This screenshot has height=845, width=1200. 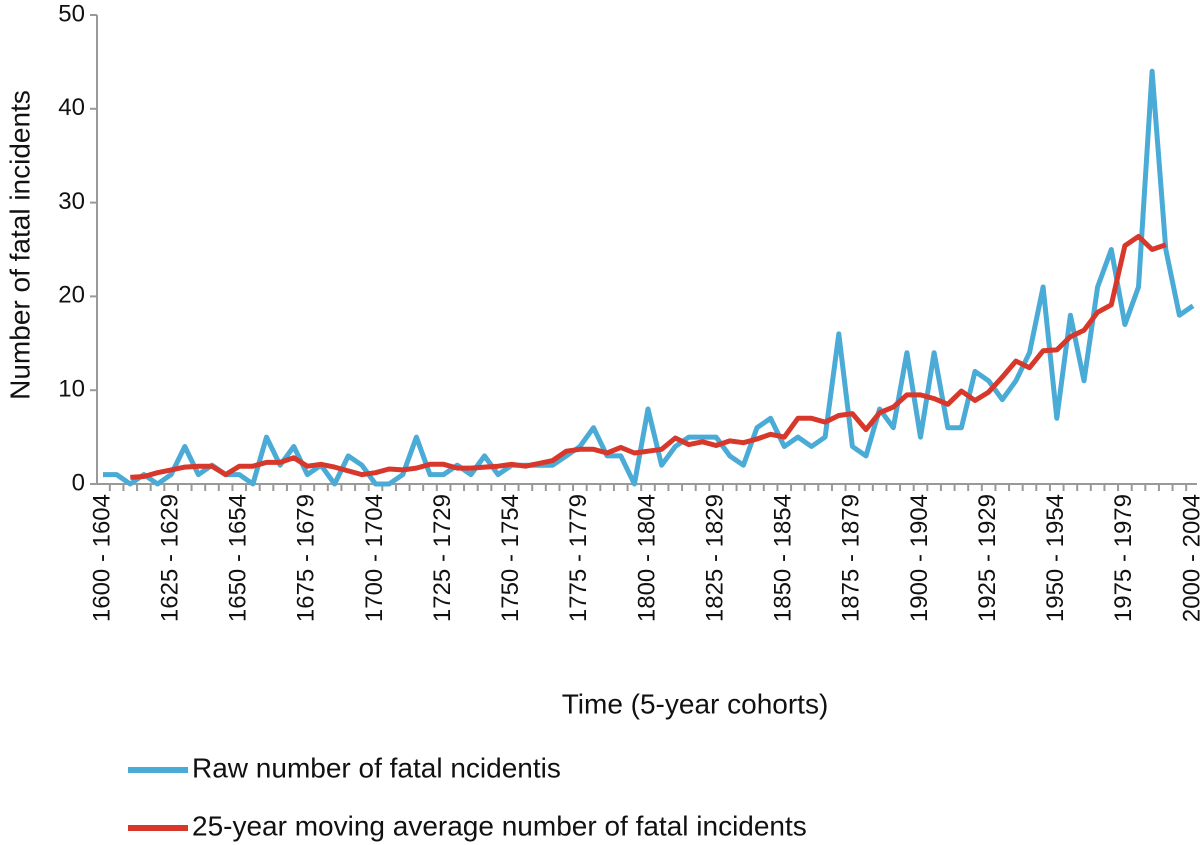 What do you see at coordinates (714, 558) in the screenshot?
I see `x-tick-label: 1825 - 1829` at bounding box center [714, 558].